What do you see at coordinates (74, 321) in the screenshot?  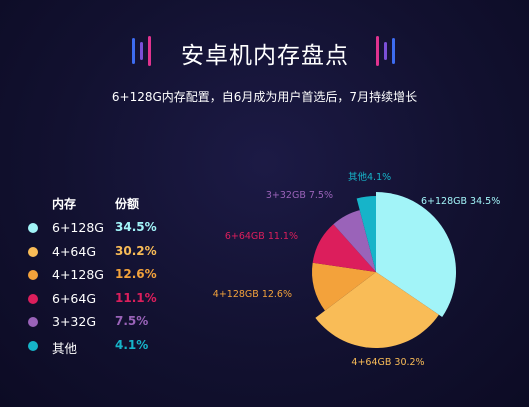 I see `legend-label: 3+32G` at bounding box center [74, 321].